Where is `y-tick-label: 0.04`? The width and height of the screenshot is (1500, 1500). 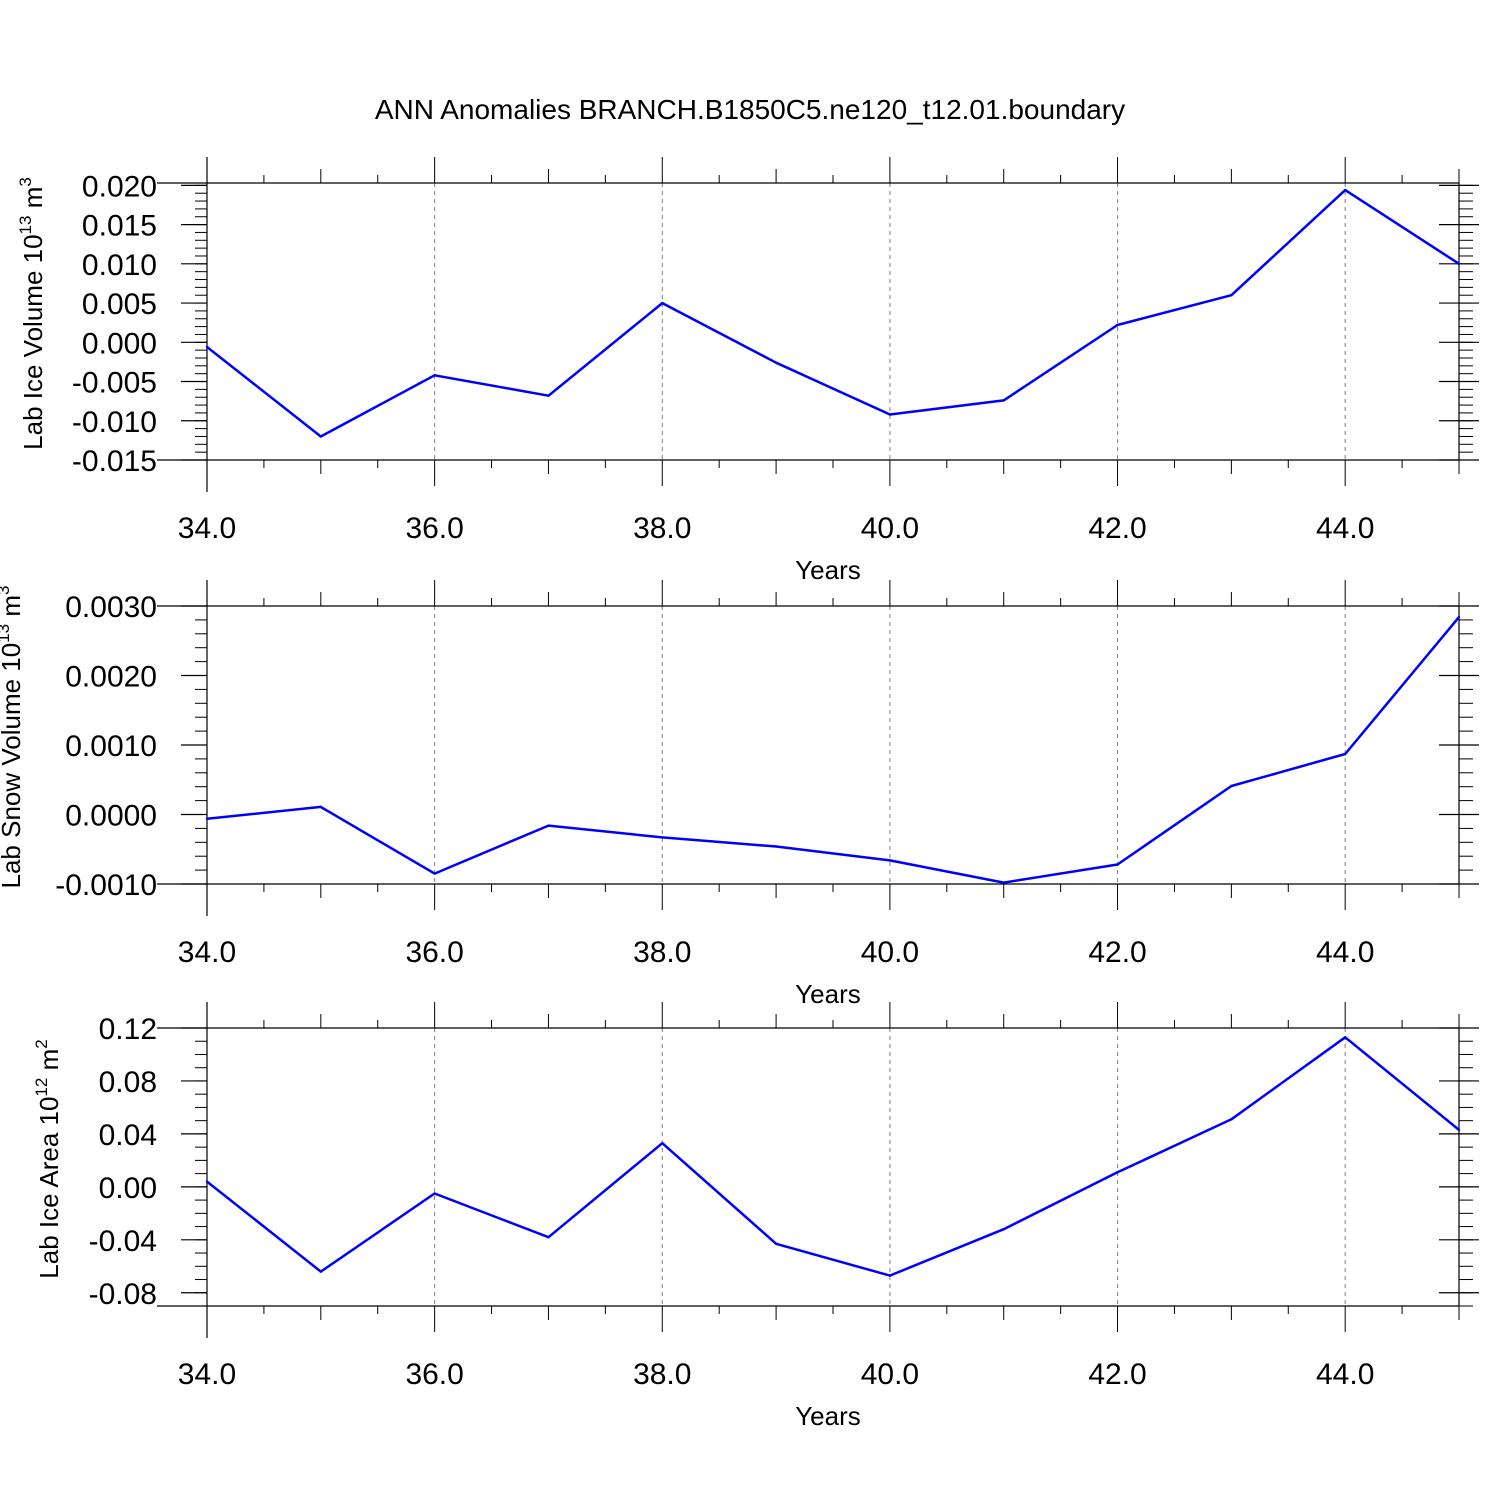
y-tick-label: 0.04 is located at coordinates (128, 1135).